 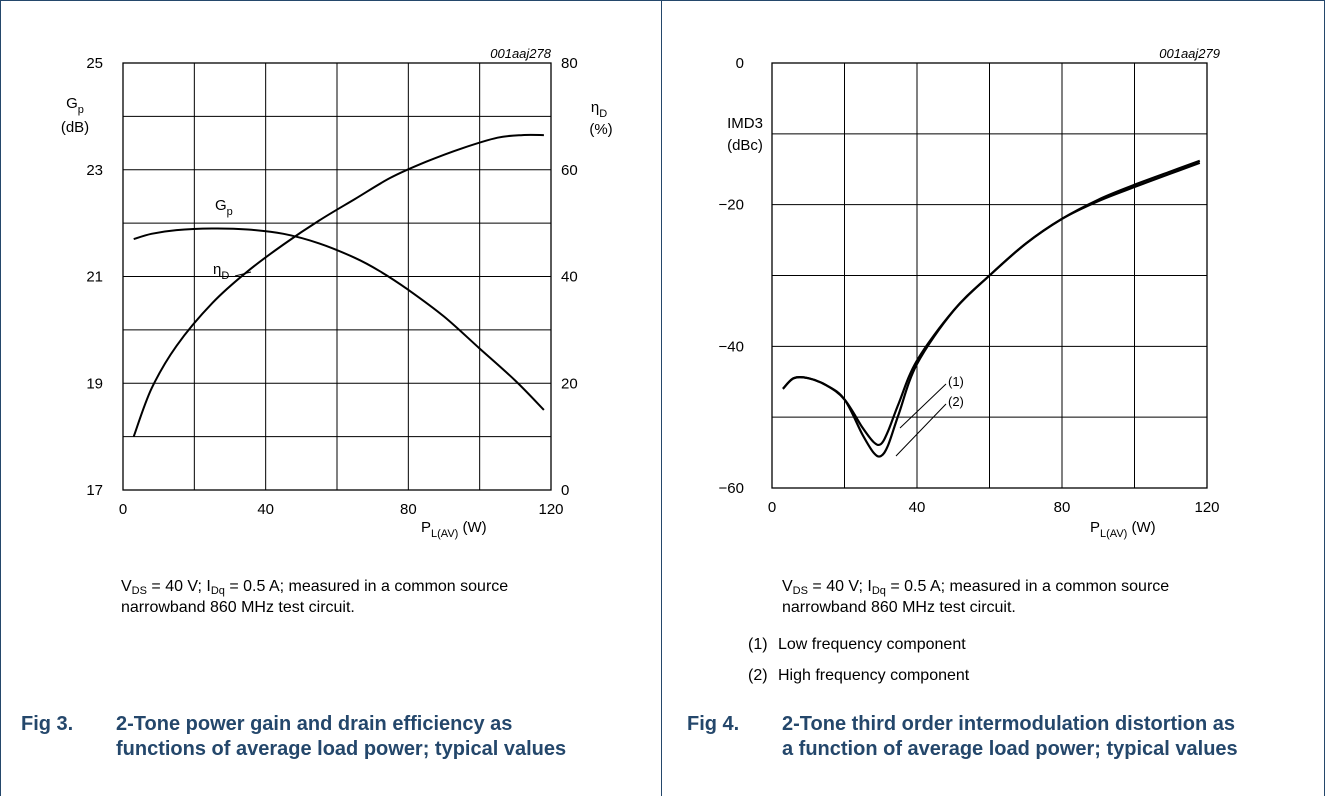 What do you see at coordinates (740, 63) in the screenshot?
I see `y-tick-label: 0` at bounding box center [740, 63].